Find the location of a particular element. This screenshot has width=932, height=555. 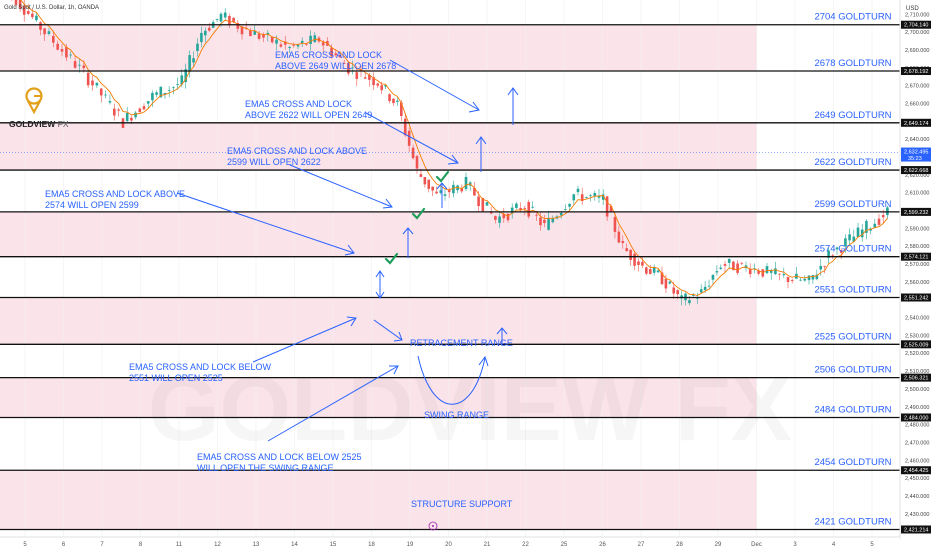

level-price-tag-text: 2,704.140 is located at coordinates (916, 26).